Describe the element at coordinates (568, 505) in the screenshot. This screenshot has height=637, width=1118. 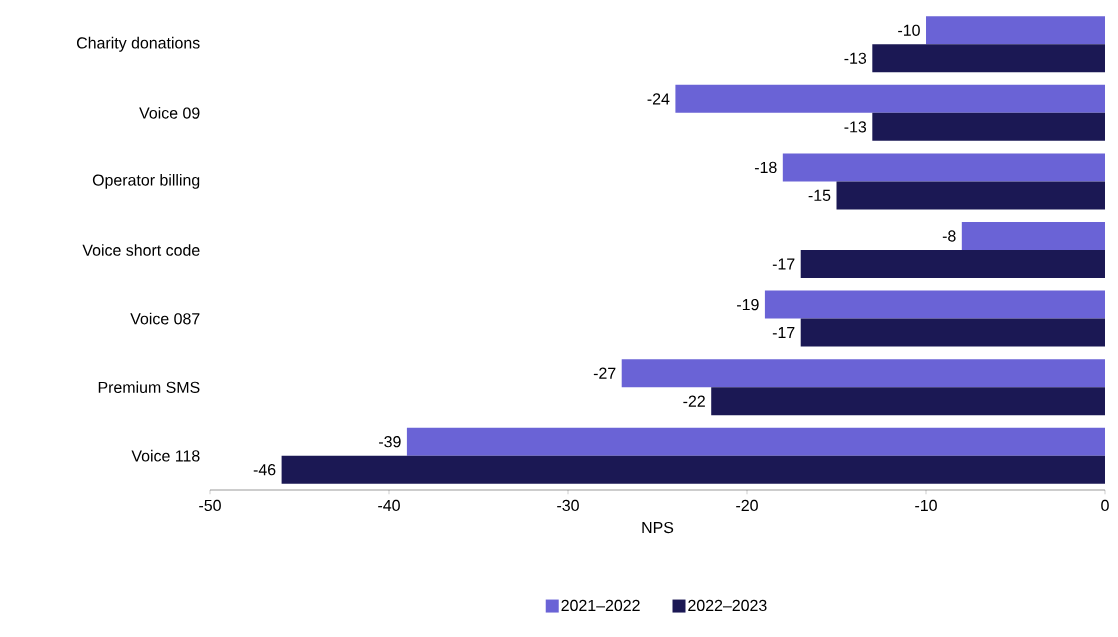
I see `x-tick-label: -30` at that location.